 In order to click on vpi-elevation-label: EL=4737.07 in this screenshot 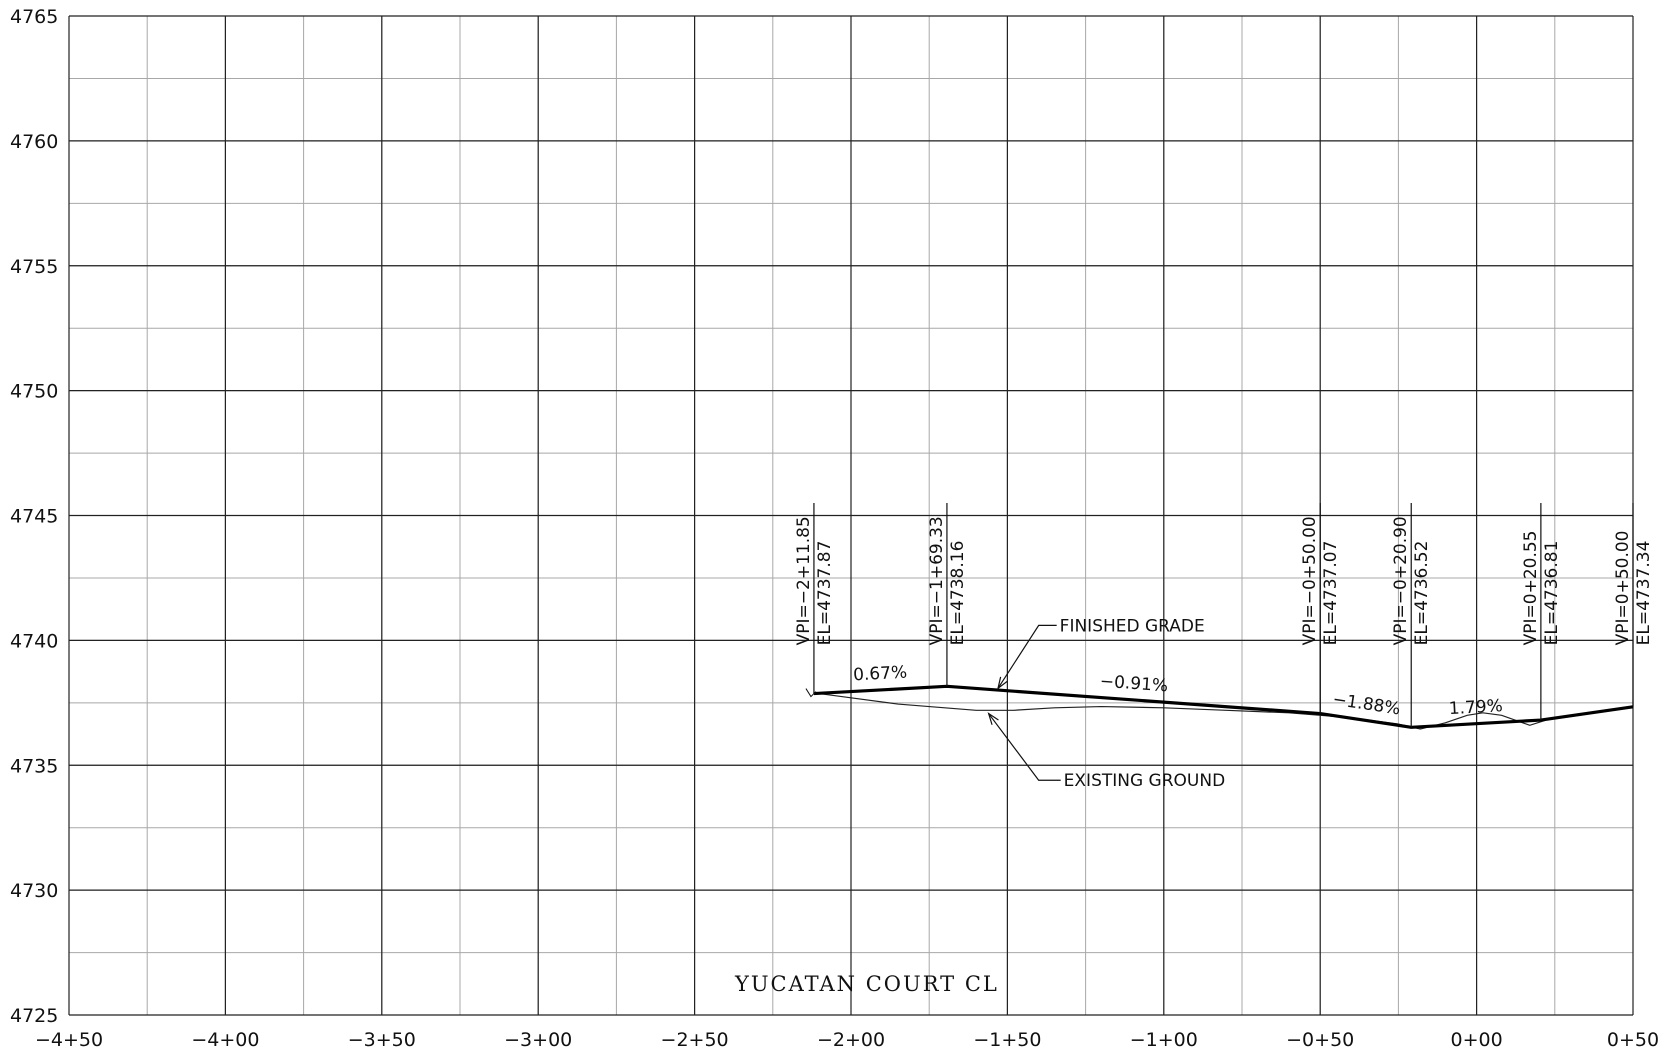, I will do `click(1331, 593)`.